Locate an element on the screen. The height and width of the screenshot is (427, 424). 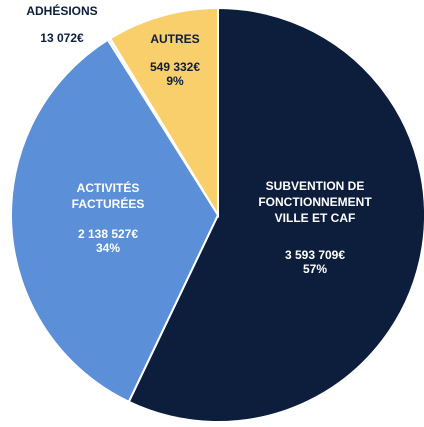
value-label: 549 332€ is located at coordinates (175, 67).